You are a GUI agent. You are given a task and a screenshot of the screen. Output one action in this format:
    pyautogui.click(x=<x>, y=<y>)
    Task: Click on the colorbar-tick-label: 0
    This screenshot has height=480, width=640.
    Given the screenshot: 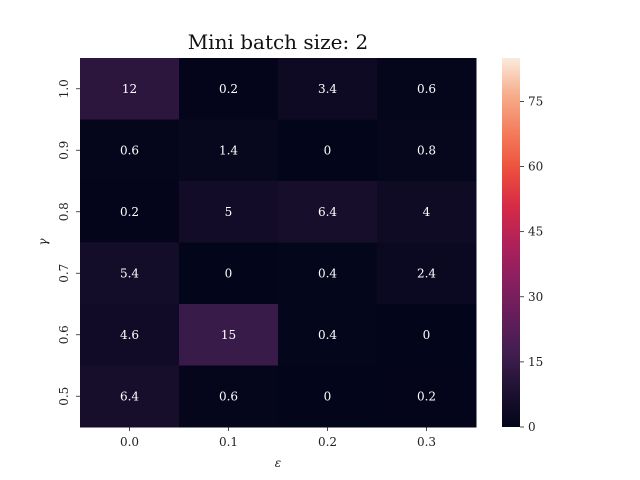 What is the action you would take?
    pyautogui.click(x=532, y=427)
    